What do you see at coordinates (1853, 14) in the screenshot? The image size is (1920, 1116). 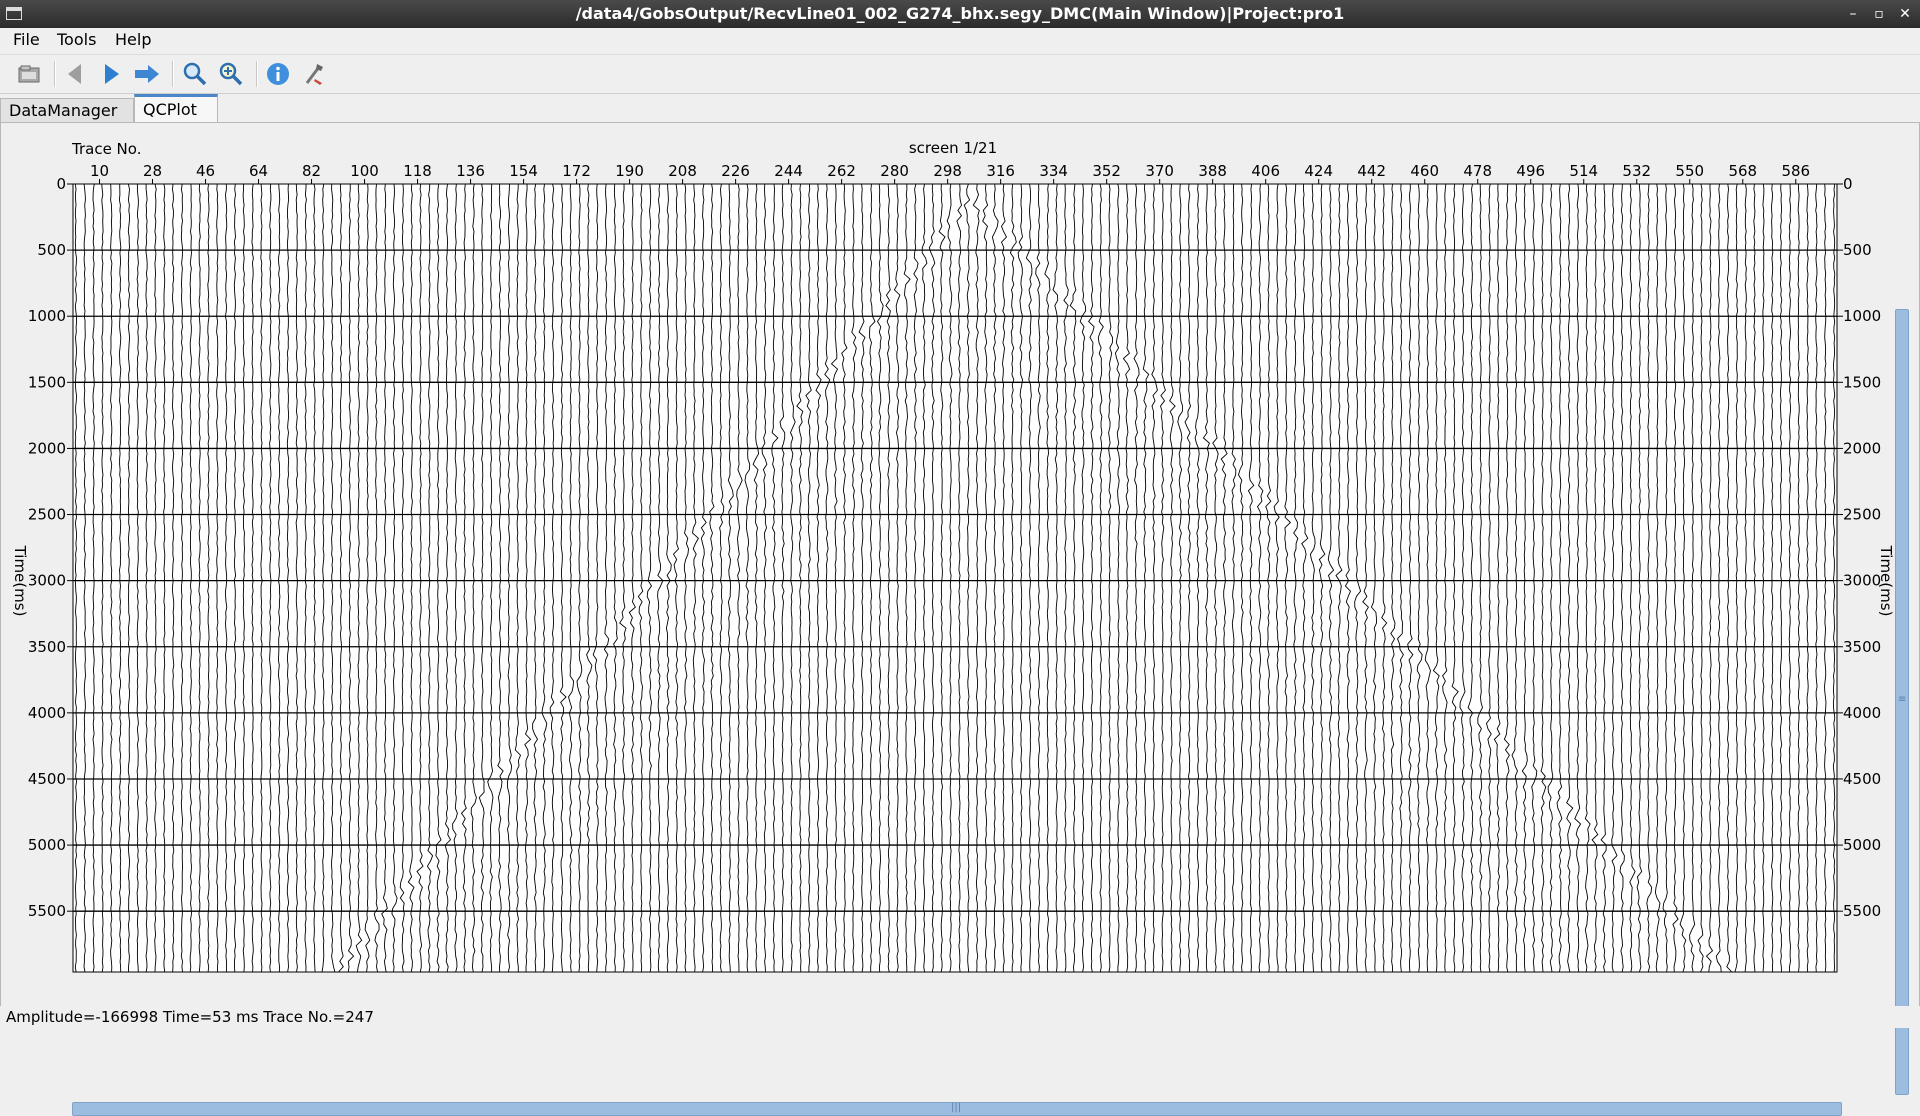 I see `minimize-button: –` at bounding box center [1853, 14].